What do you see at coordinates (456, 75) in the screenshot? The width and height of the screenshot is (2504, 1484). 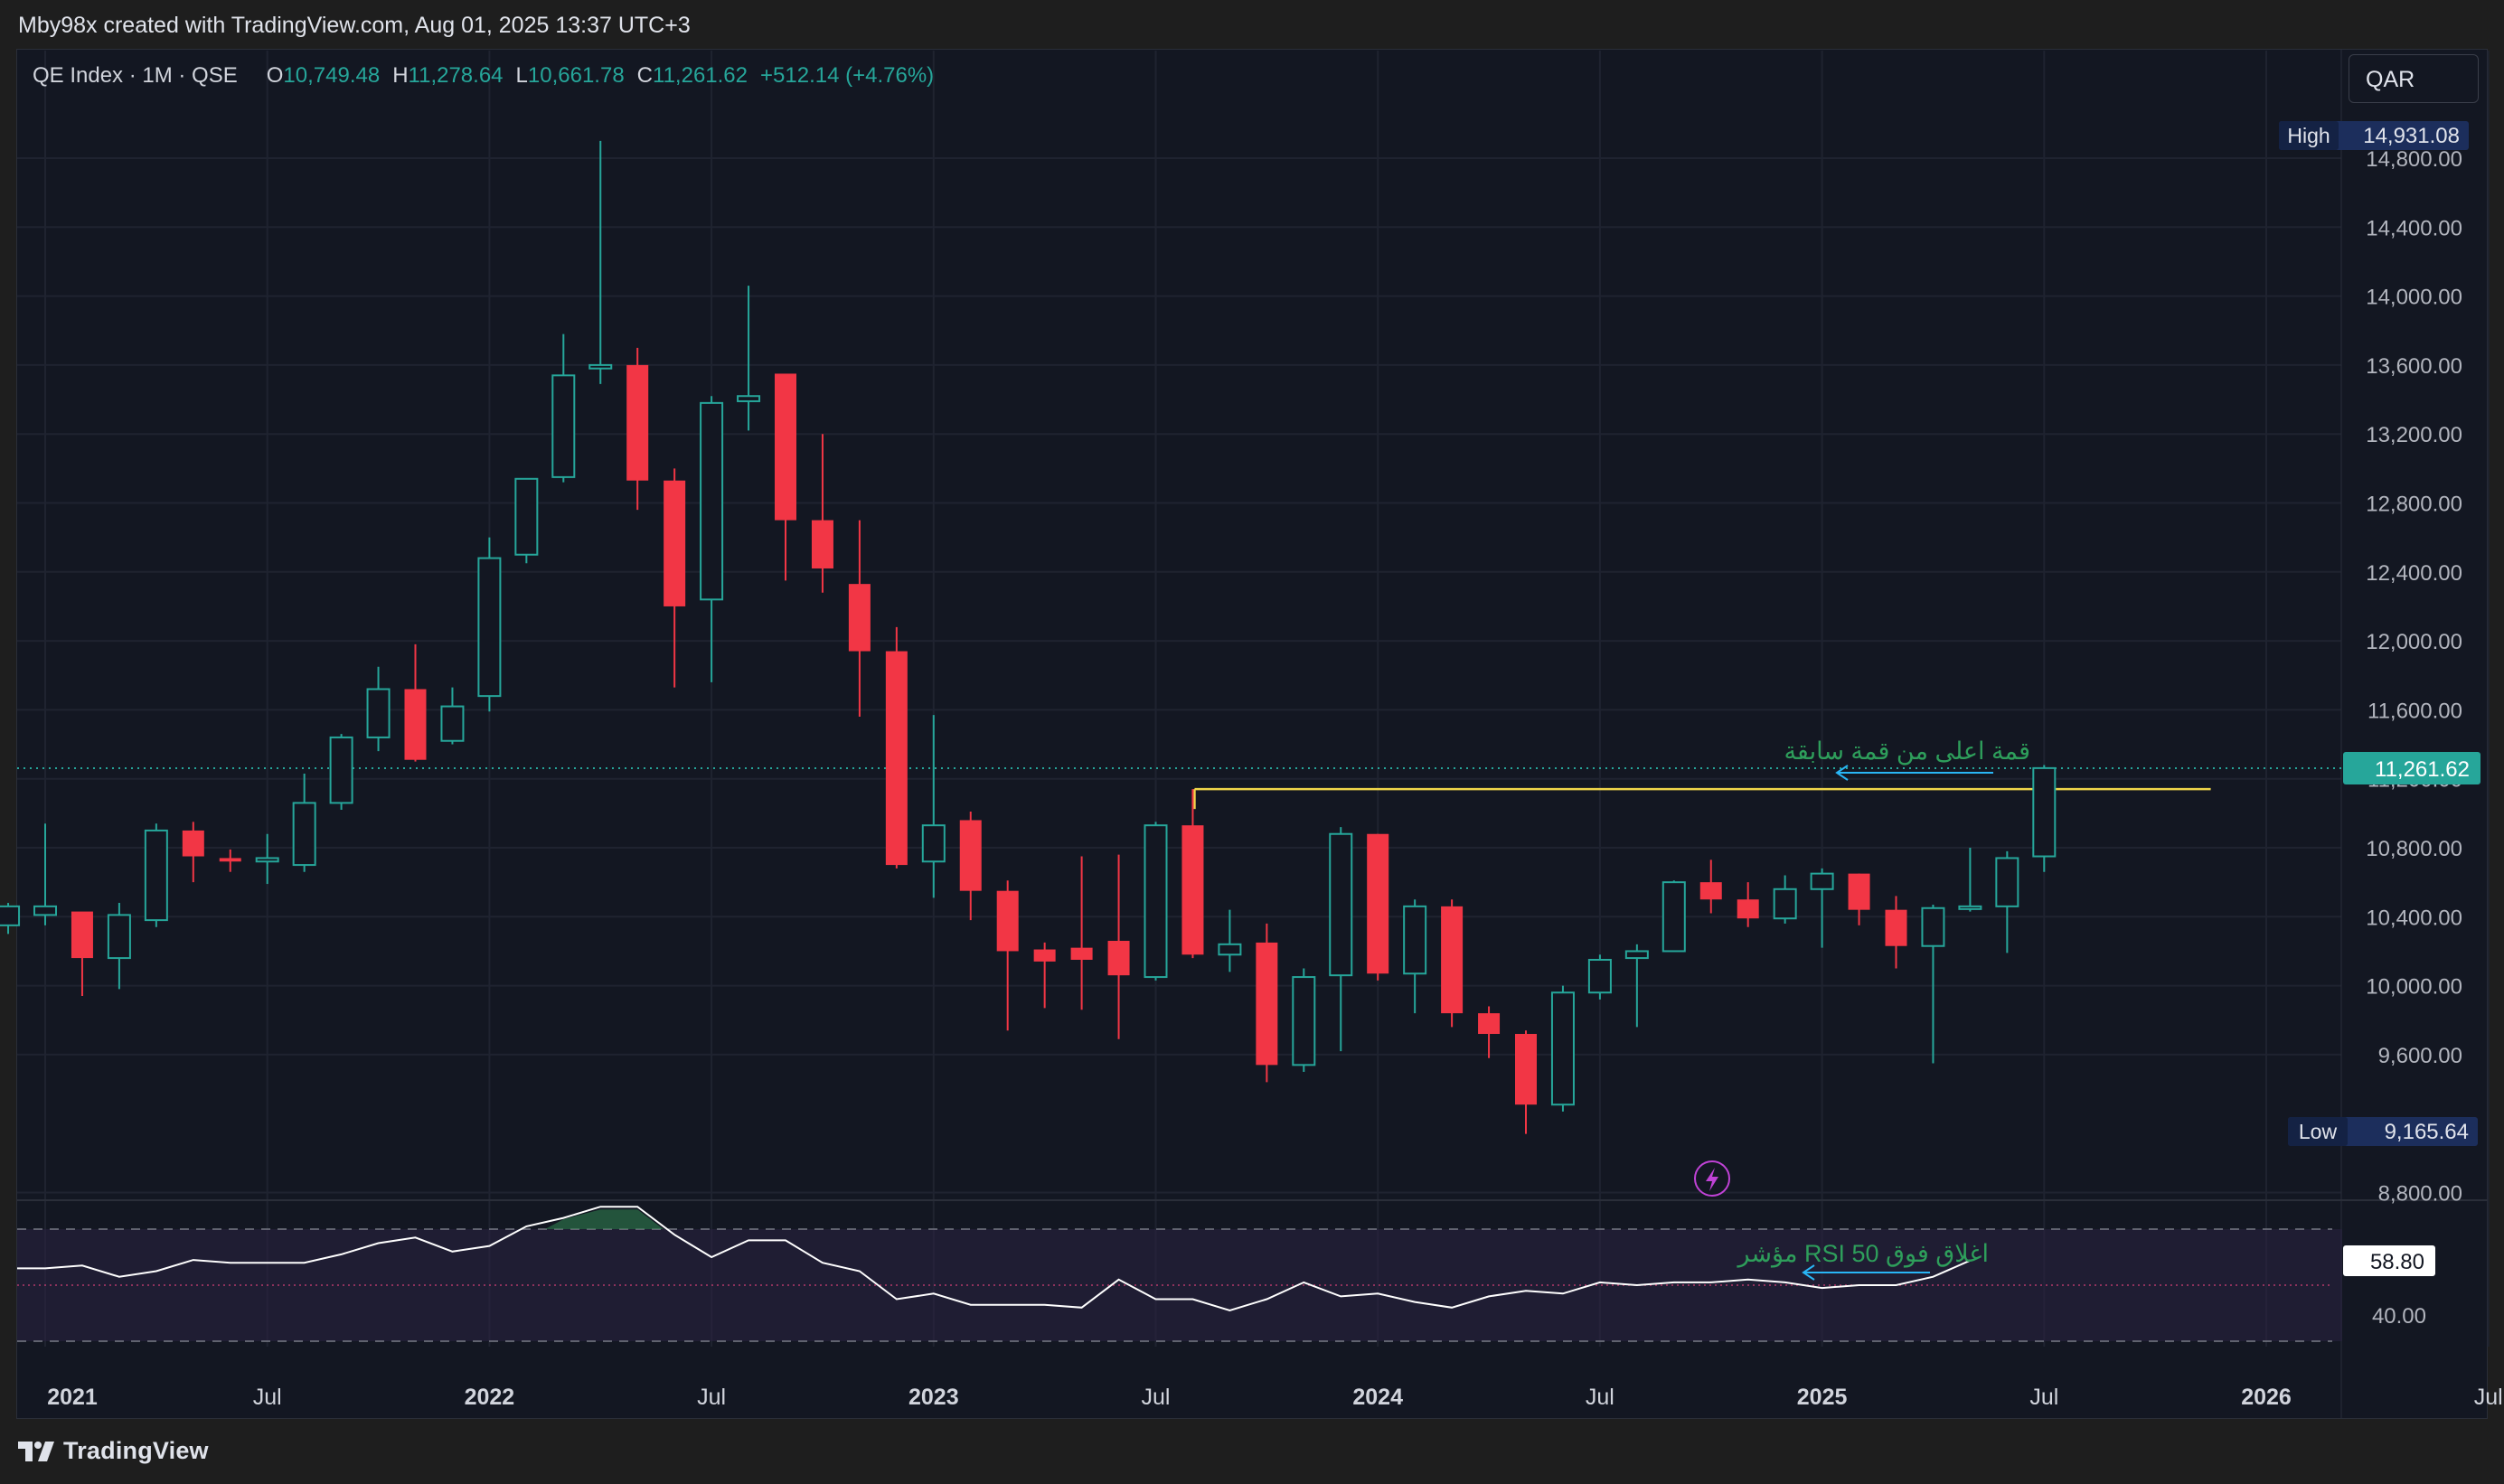 I see `high-value: 11,278.64` at bounding box center [456, 75].